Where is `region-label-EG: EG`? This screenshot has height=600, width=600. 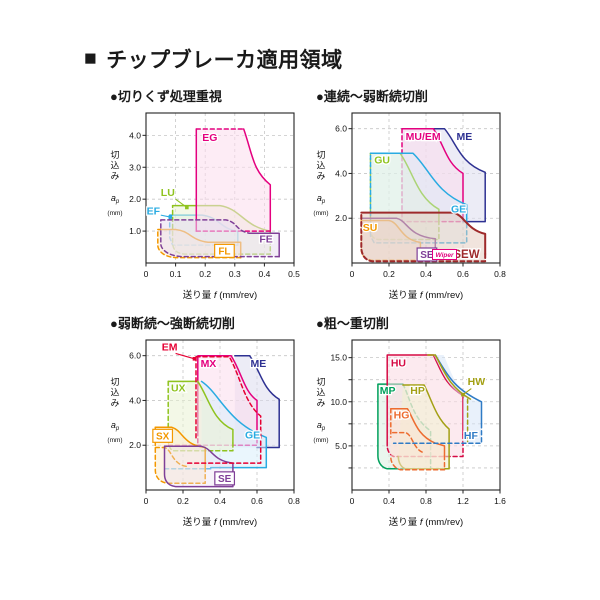 region-label-EG: EG is located at coordinates (210, 138).